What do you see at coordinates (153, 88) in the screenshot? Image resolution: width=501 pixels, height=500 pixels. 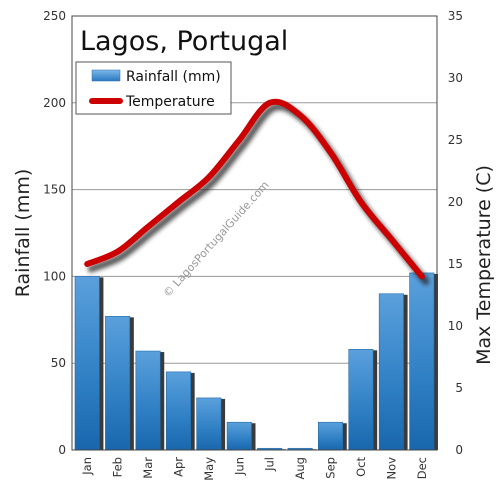 I see `legend: Rainfall (mm) Temperature` at bounding box center [153, 88].